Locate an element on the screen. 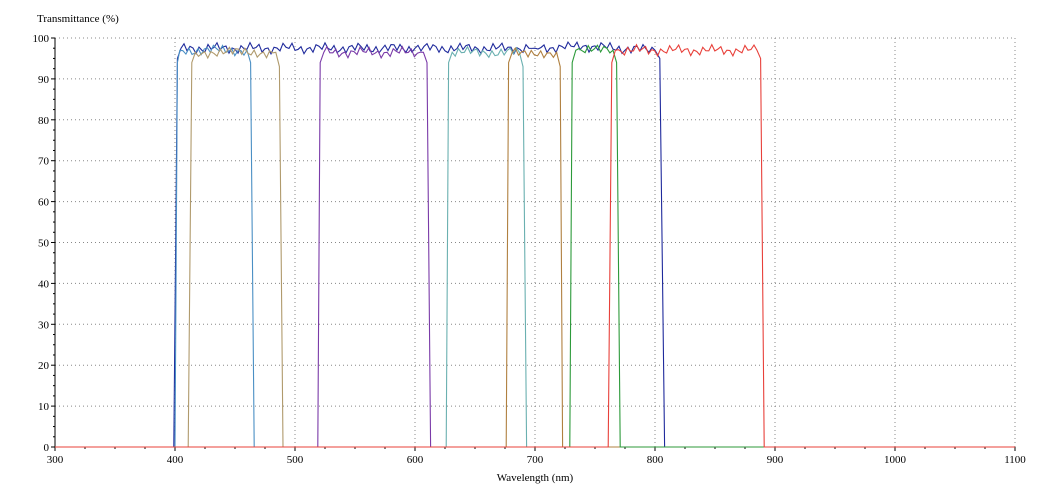 The height and width of the screenshot is (499, 1053). y-tick-label-6: 60 is located at coordinates (44, 203).